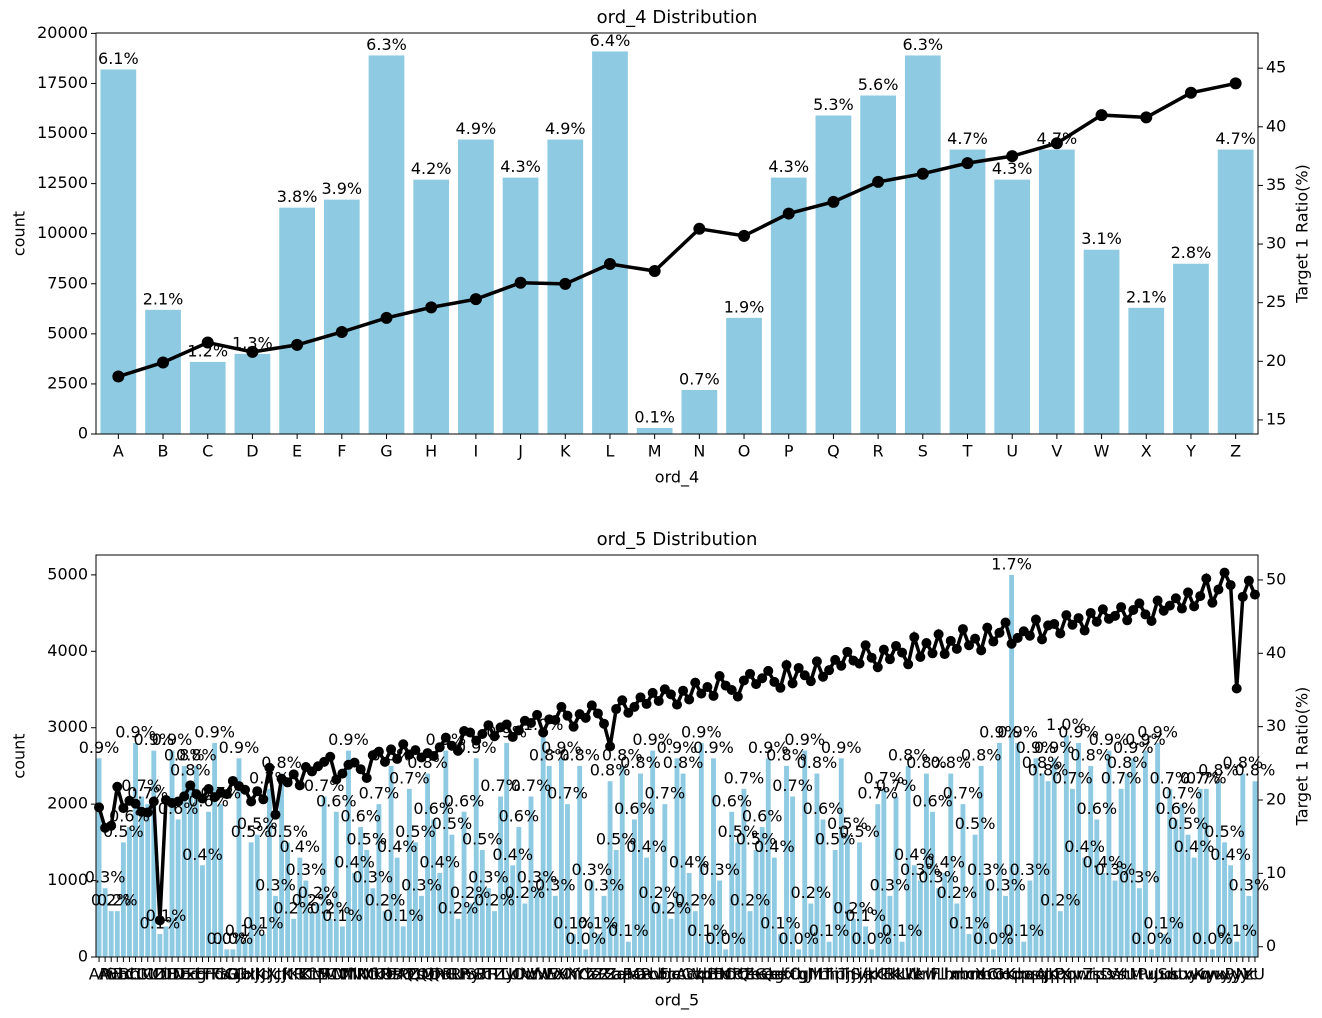  I want to click on x-tick-label: ps, so click(1030, 974).